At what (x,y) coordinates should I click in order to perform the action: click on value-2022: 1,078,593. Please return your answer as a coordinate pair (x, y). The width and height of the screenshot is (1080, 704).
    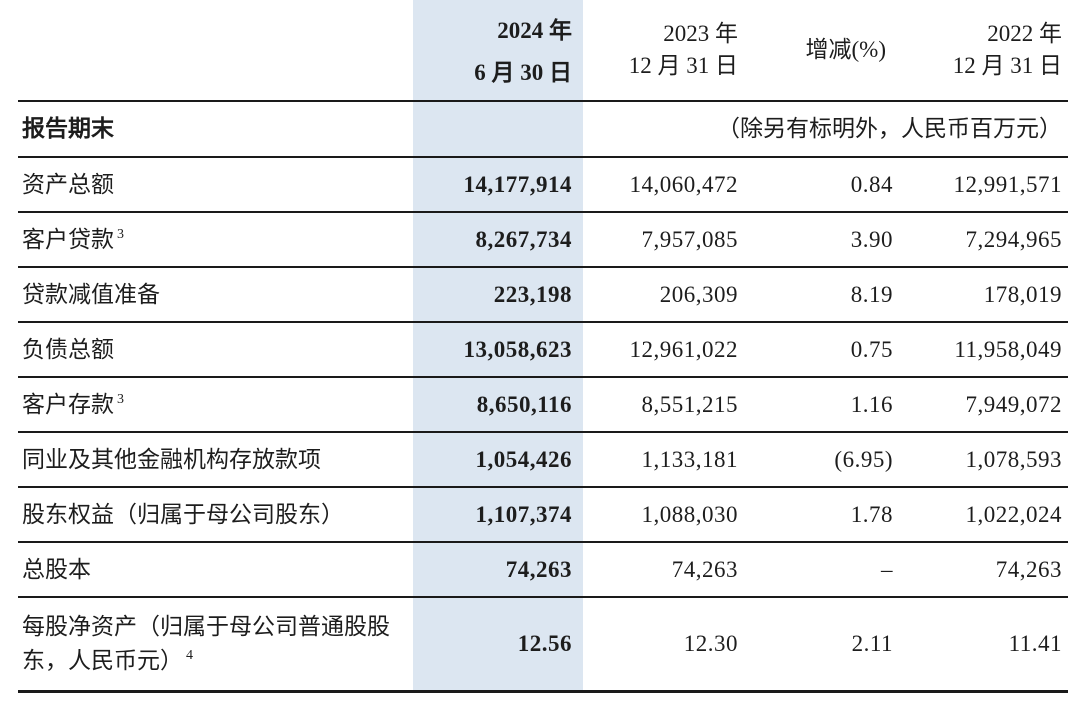
    Looking at the image, I should click on (1013, 459).